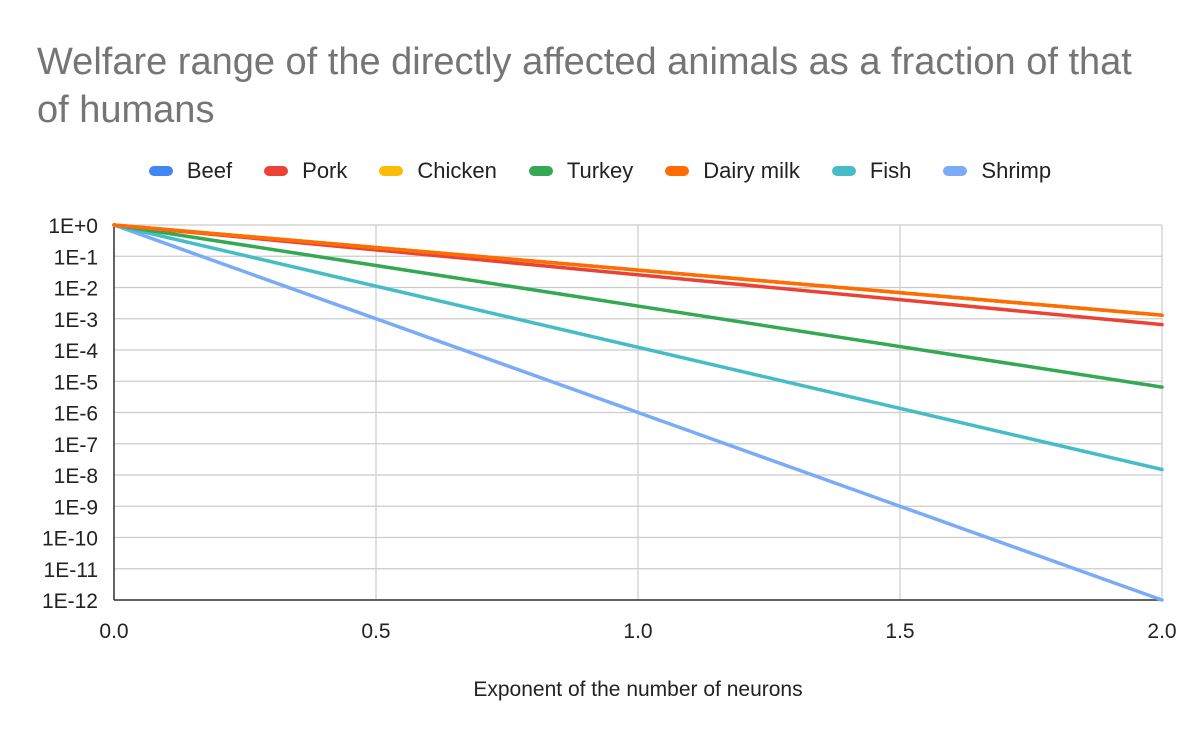  What do you see at coordinates (76, 351) in the screenshot?
I see `y-tick-label: 1E-4` at bounding box center [76, 351].